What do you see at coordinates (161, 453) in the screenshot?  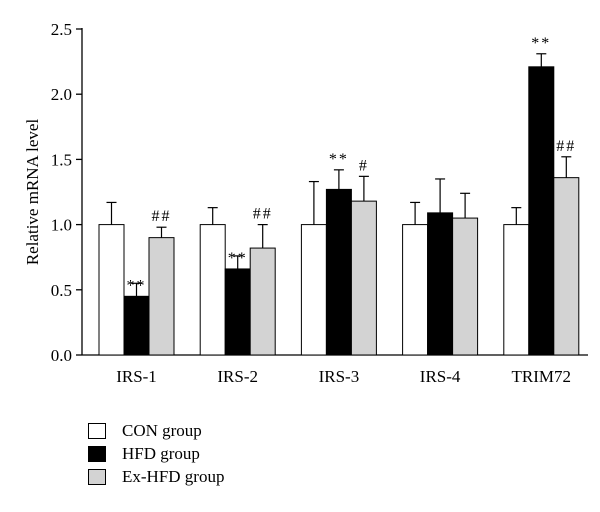 I see `legend-label-hfd: HFD group` at bounding box center [161, 453].